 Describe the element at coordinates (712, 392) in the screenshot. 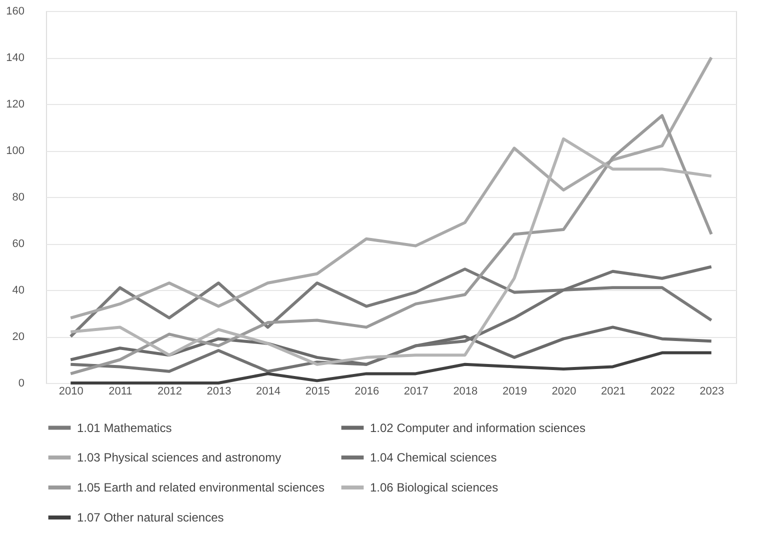

I see `x-tick-label: 2023` at that location.